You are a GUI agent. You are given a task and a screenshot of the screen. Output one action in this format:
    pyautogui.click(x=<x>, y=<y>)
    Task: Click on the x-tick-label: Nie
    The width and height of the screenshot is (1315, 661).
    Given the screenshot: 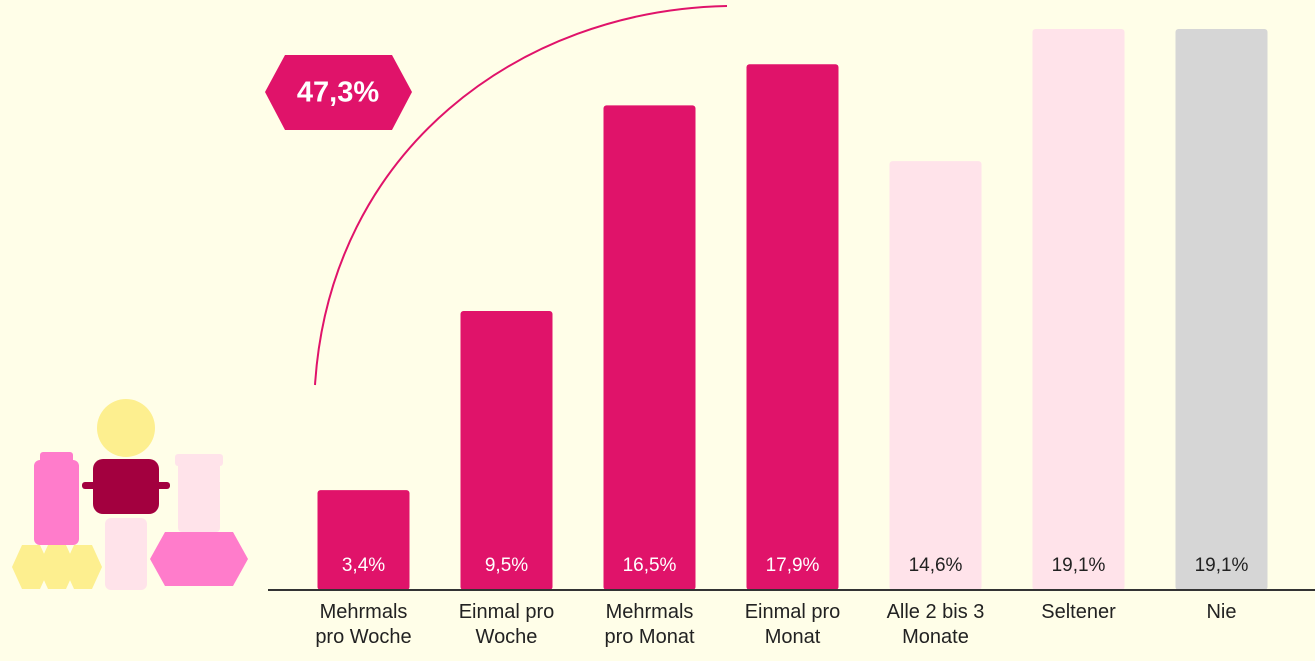 What is the action you would take?
    pyautogui.click(x=1221, y=612)
    